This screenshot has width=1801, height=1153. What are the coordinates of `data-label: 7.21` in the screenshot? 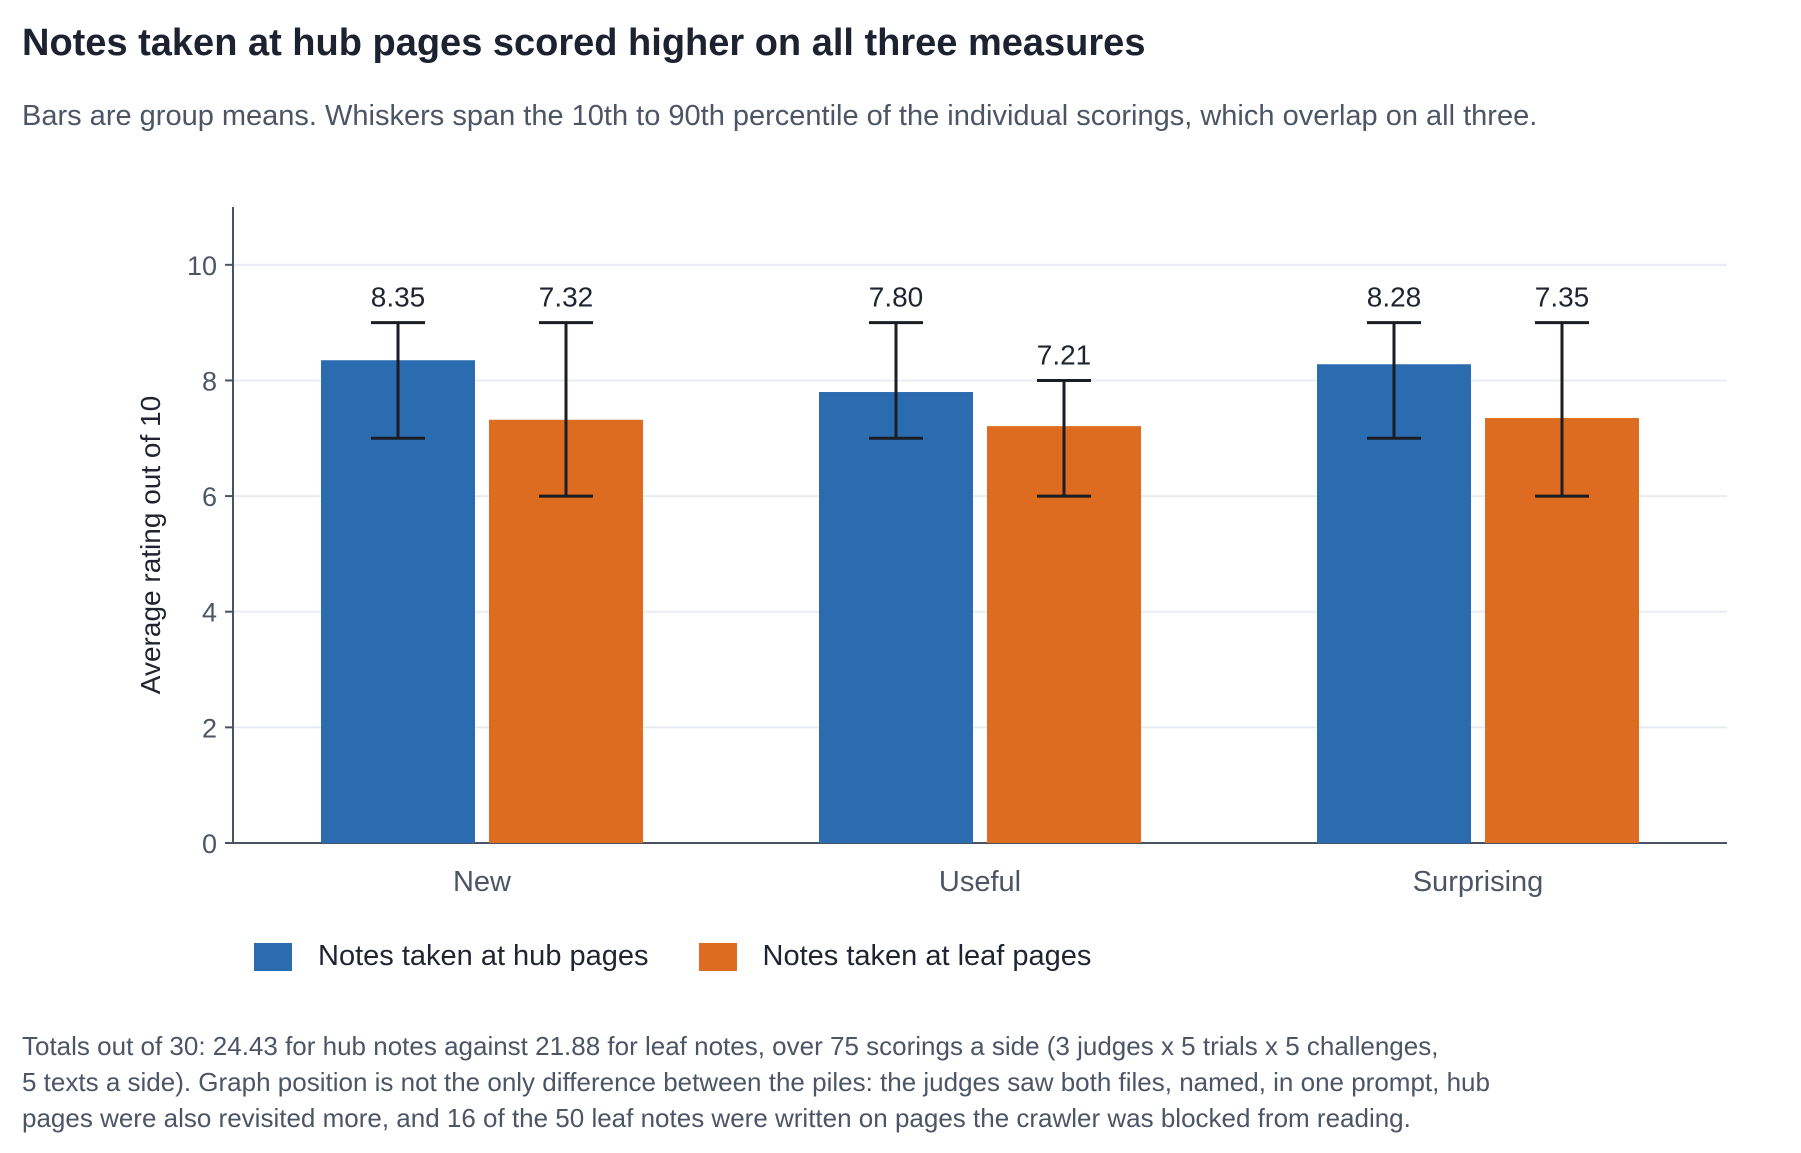 It's located at (1064, 354).